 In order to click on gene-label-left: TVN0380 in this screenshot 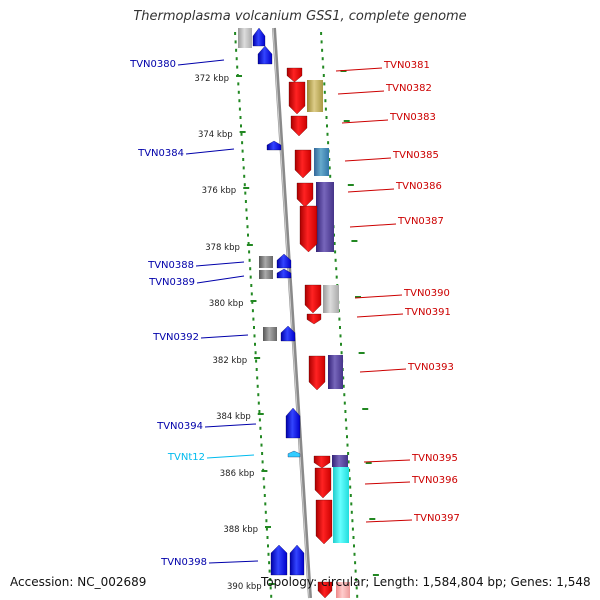, I will do `click(152, 64)`.